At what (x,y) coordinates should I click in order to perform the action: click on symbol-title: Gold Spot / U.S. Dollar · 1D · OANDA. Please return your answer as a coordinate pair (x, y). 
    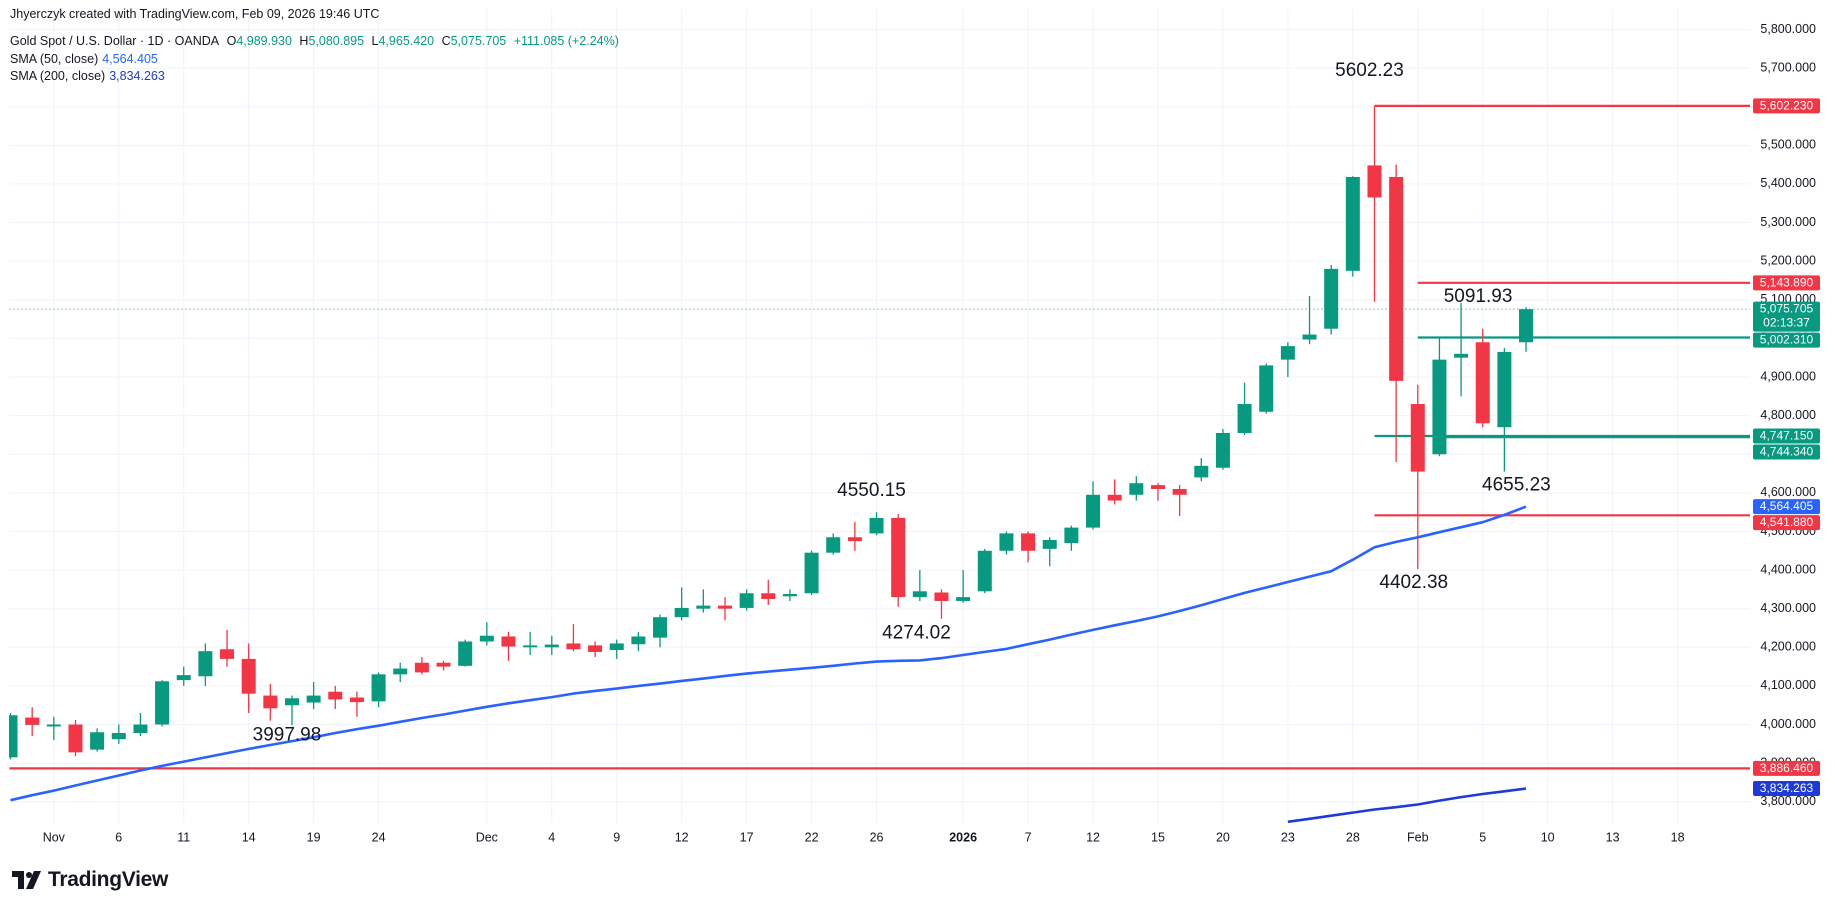
    Looking at the image, I should click on (115, 41).